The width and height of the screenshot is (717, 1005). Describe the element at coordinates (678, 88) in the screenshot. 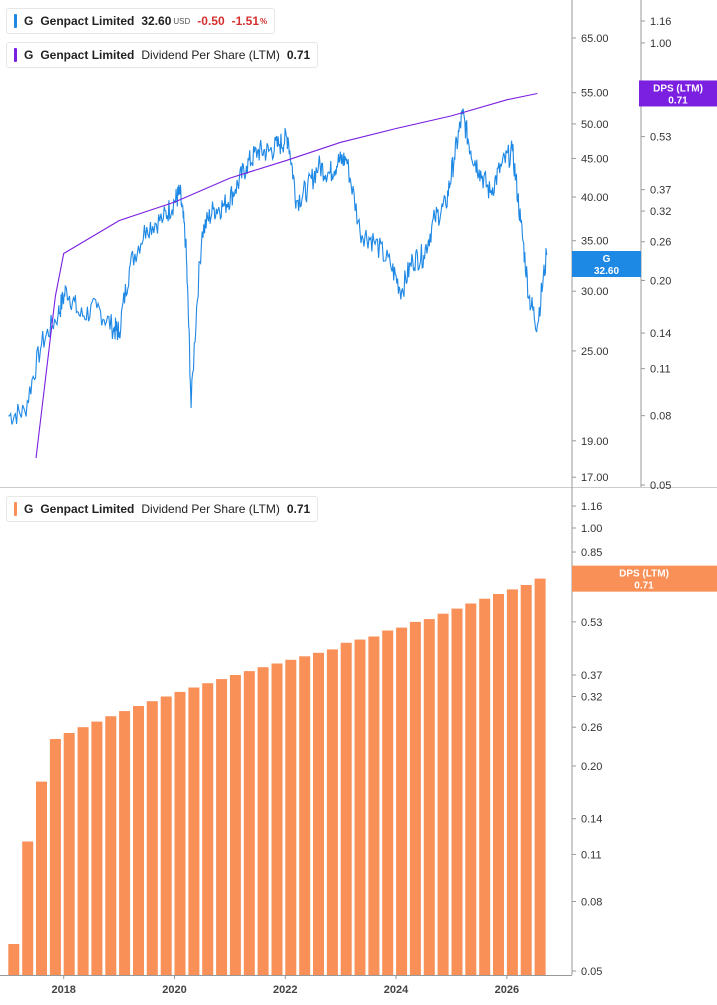

I see `last-dps-tag-top-name: DPS (LTM)` at that location.